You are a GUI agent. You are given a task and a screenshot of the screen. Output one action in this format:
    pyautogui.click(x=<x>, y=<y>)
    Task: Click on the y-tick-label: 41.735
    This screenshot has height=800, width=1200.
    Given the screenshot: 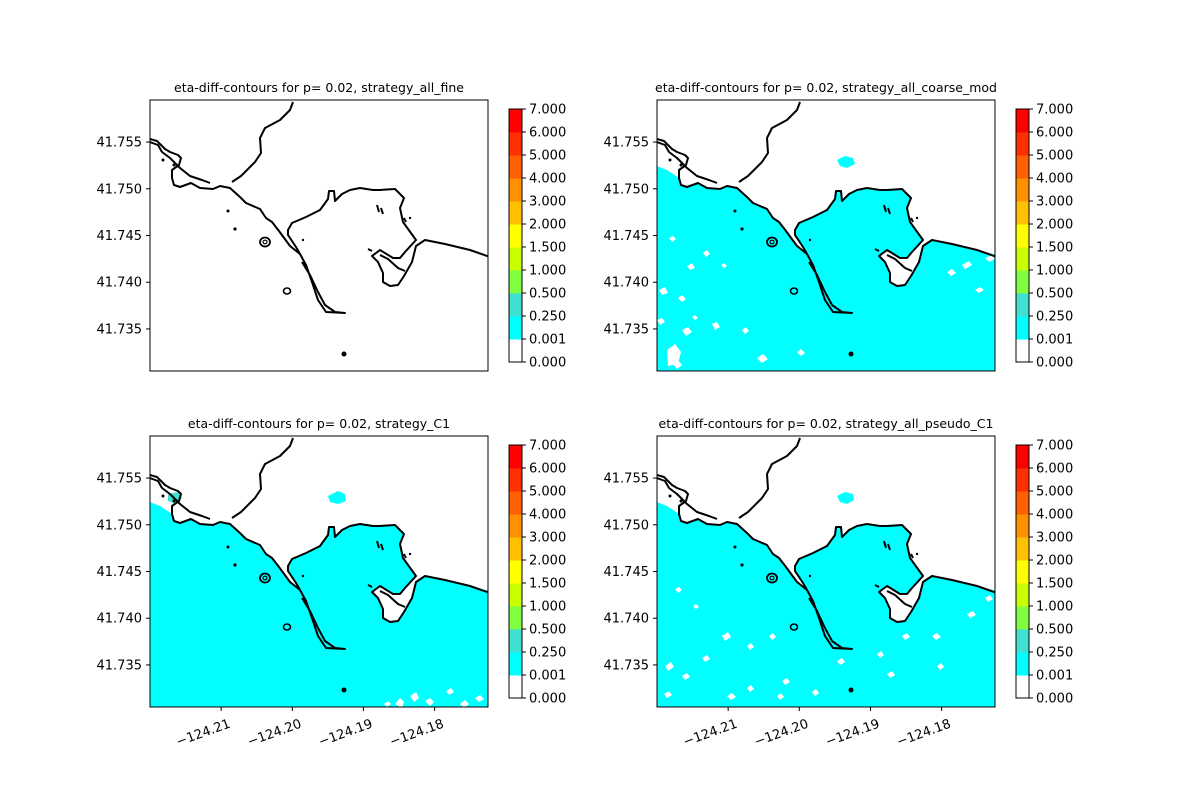 What is the action you would take?
    pyautogui.click(x=627, y=665)
    